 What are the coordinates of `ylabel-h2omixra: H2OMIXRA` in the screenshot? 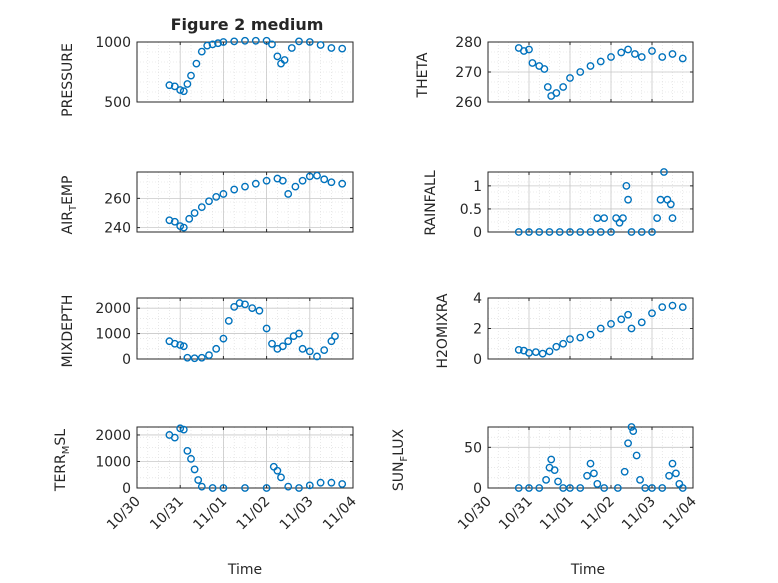 It's located at (443, 330).